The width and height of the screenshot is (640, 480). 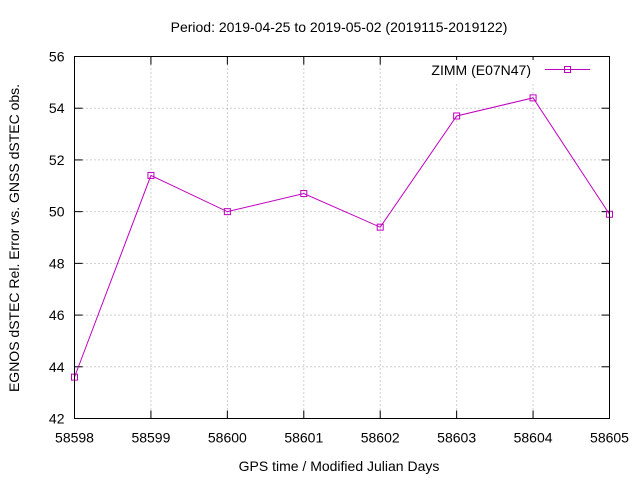 What do you see at coordinates (481, 70) in the screenshot?
I see `legend-label: ZIMM (E07N47)` at bounding box center [481, 70].